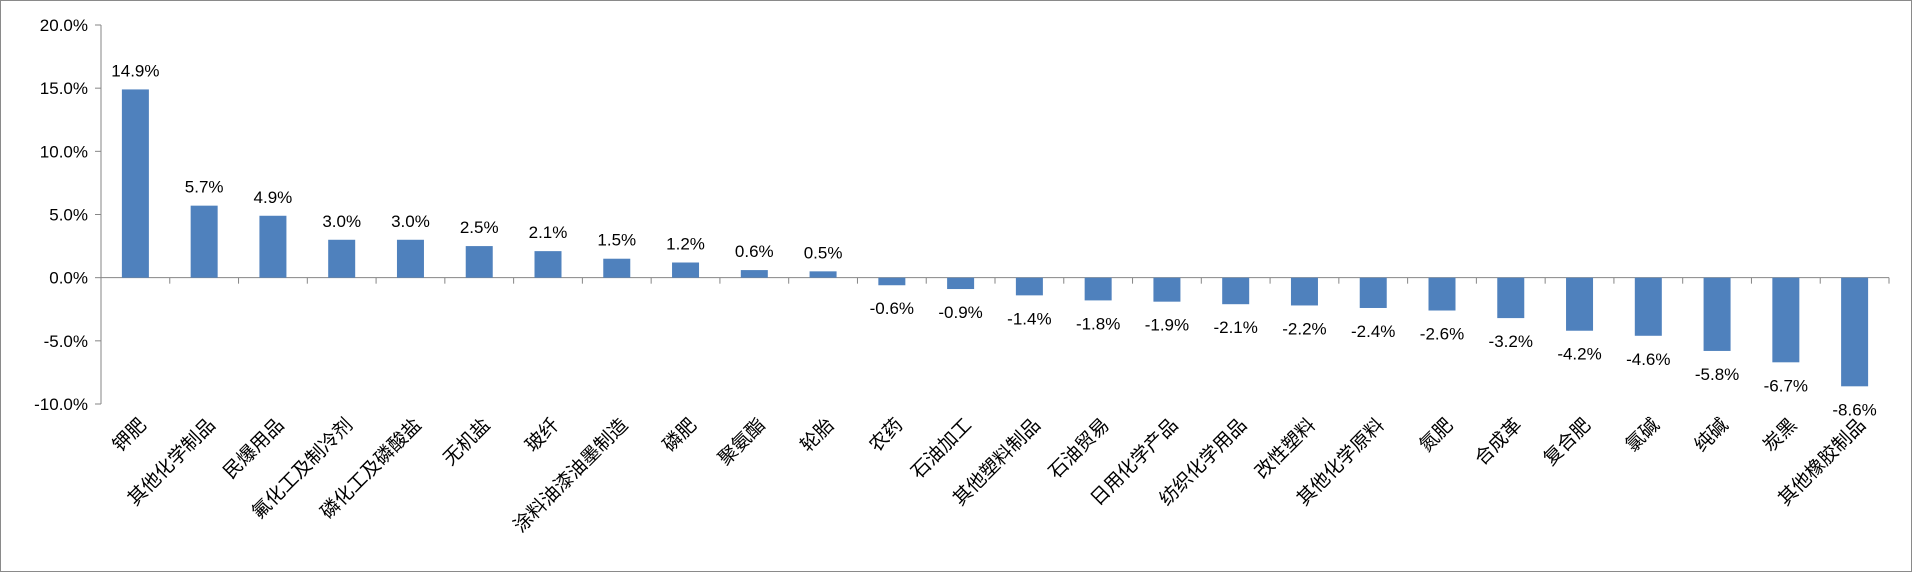 The image size is (1912, 573). I want to click on category-label: 钾肥, so click(129, 435).